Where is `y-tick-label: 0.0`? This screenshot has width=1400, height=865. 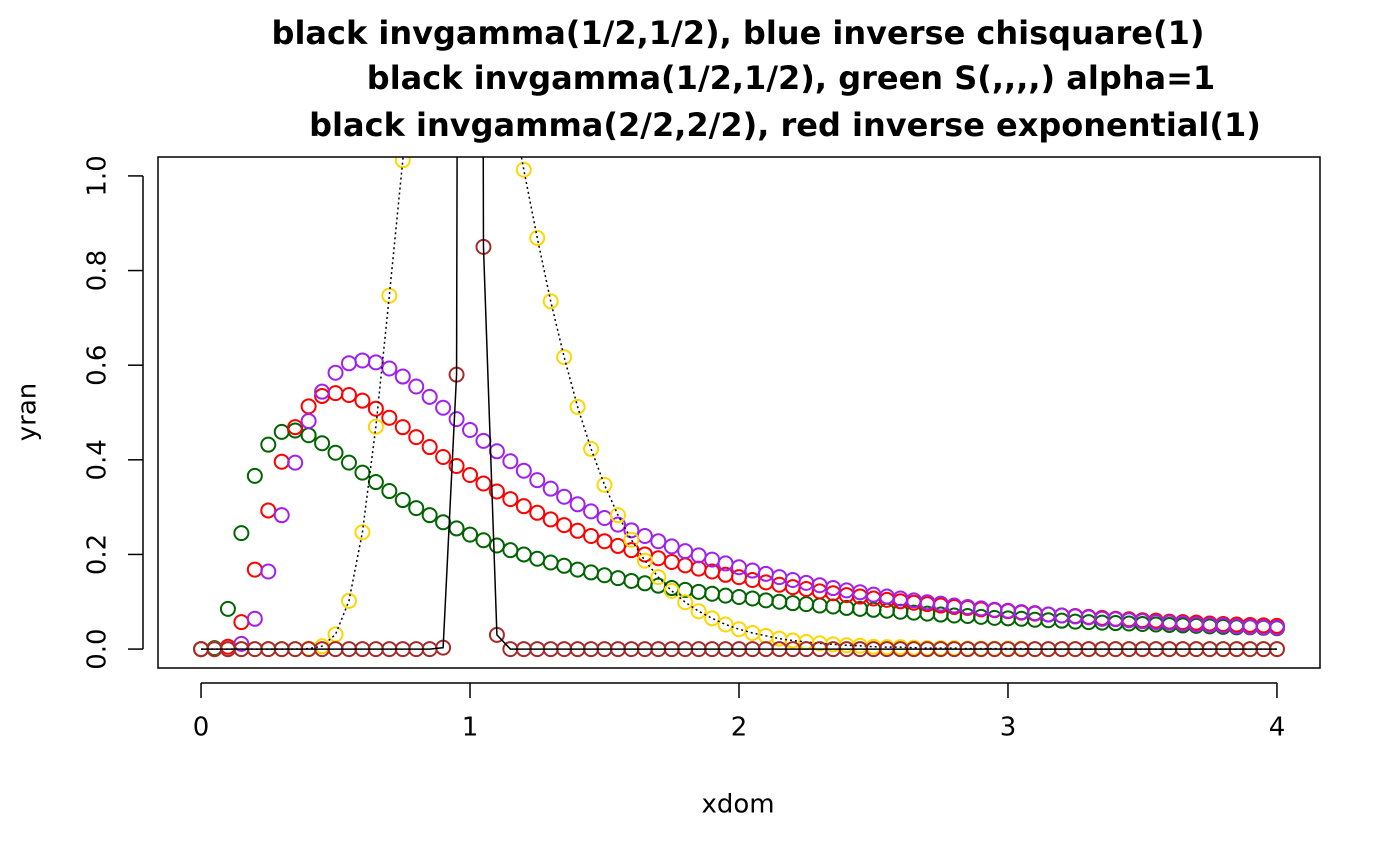 y-tick-label: 0.0 is located at coordinates (98, 648).